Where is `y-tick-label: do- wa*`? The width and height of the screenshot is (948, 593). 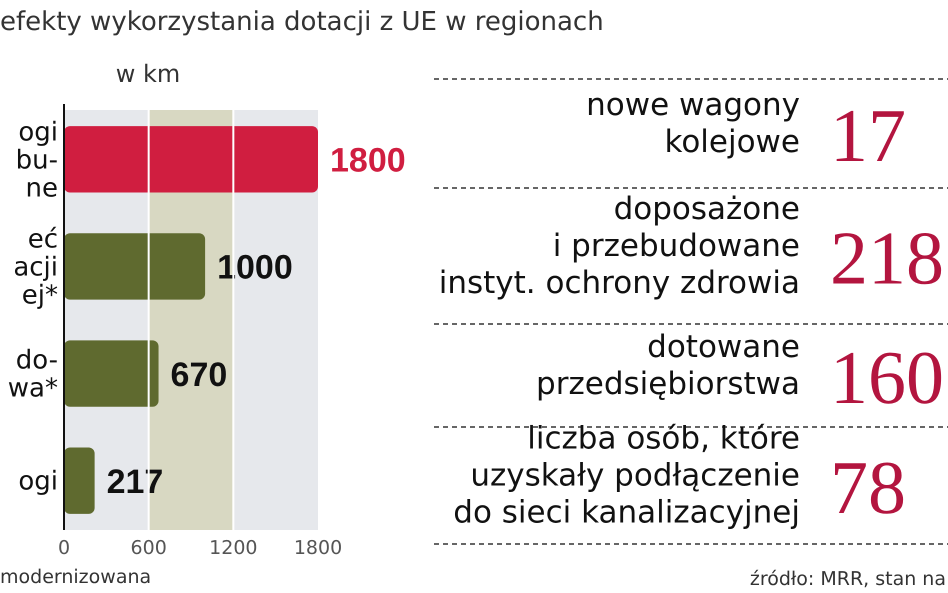 y-tick-label: do- wa* is located at coordinates (33, 375).